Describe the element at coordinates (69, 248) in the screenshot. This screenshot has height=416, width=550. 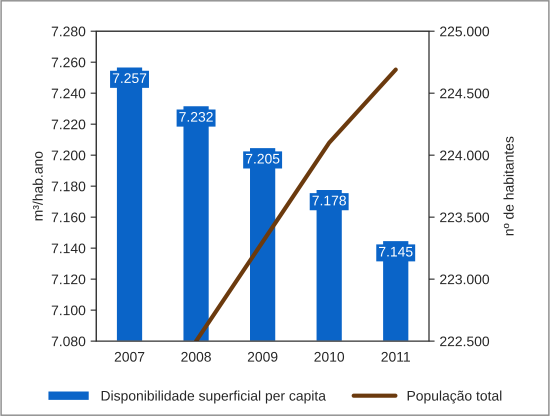
I see `y-tick-label: 7.140` at that location.